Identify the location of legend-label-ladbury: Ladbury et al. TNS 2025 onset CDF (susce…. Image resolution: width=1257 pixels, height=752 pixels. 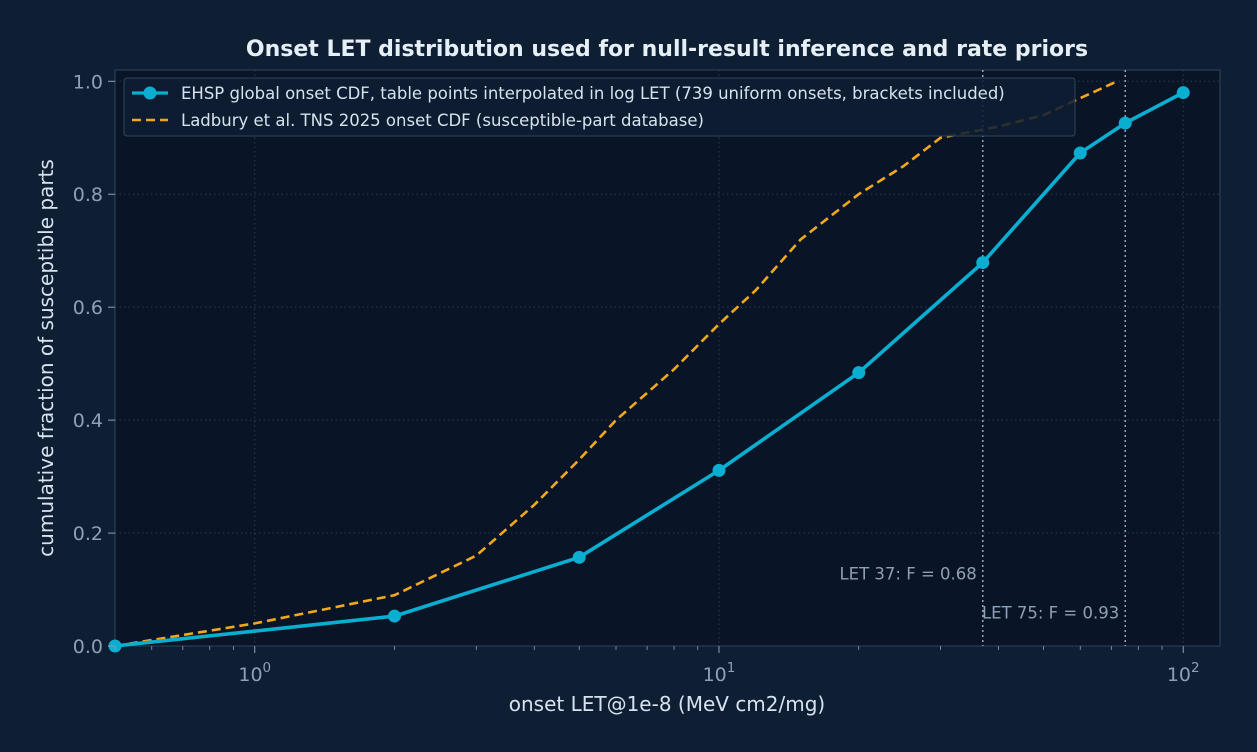
(442, 120).